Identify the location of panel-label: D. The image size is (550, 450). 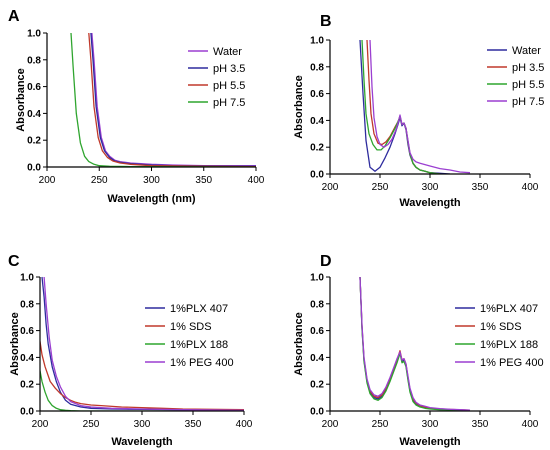
(326, 261).